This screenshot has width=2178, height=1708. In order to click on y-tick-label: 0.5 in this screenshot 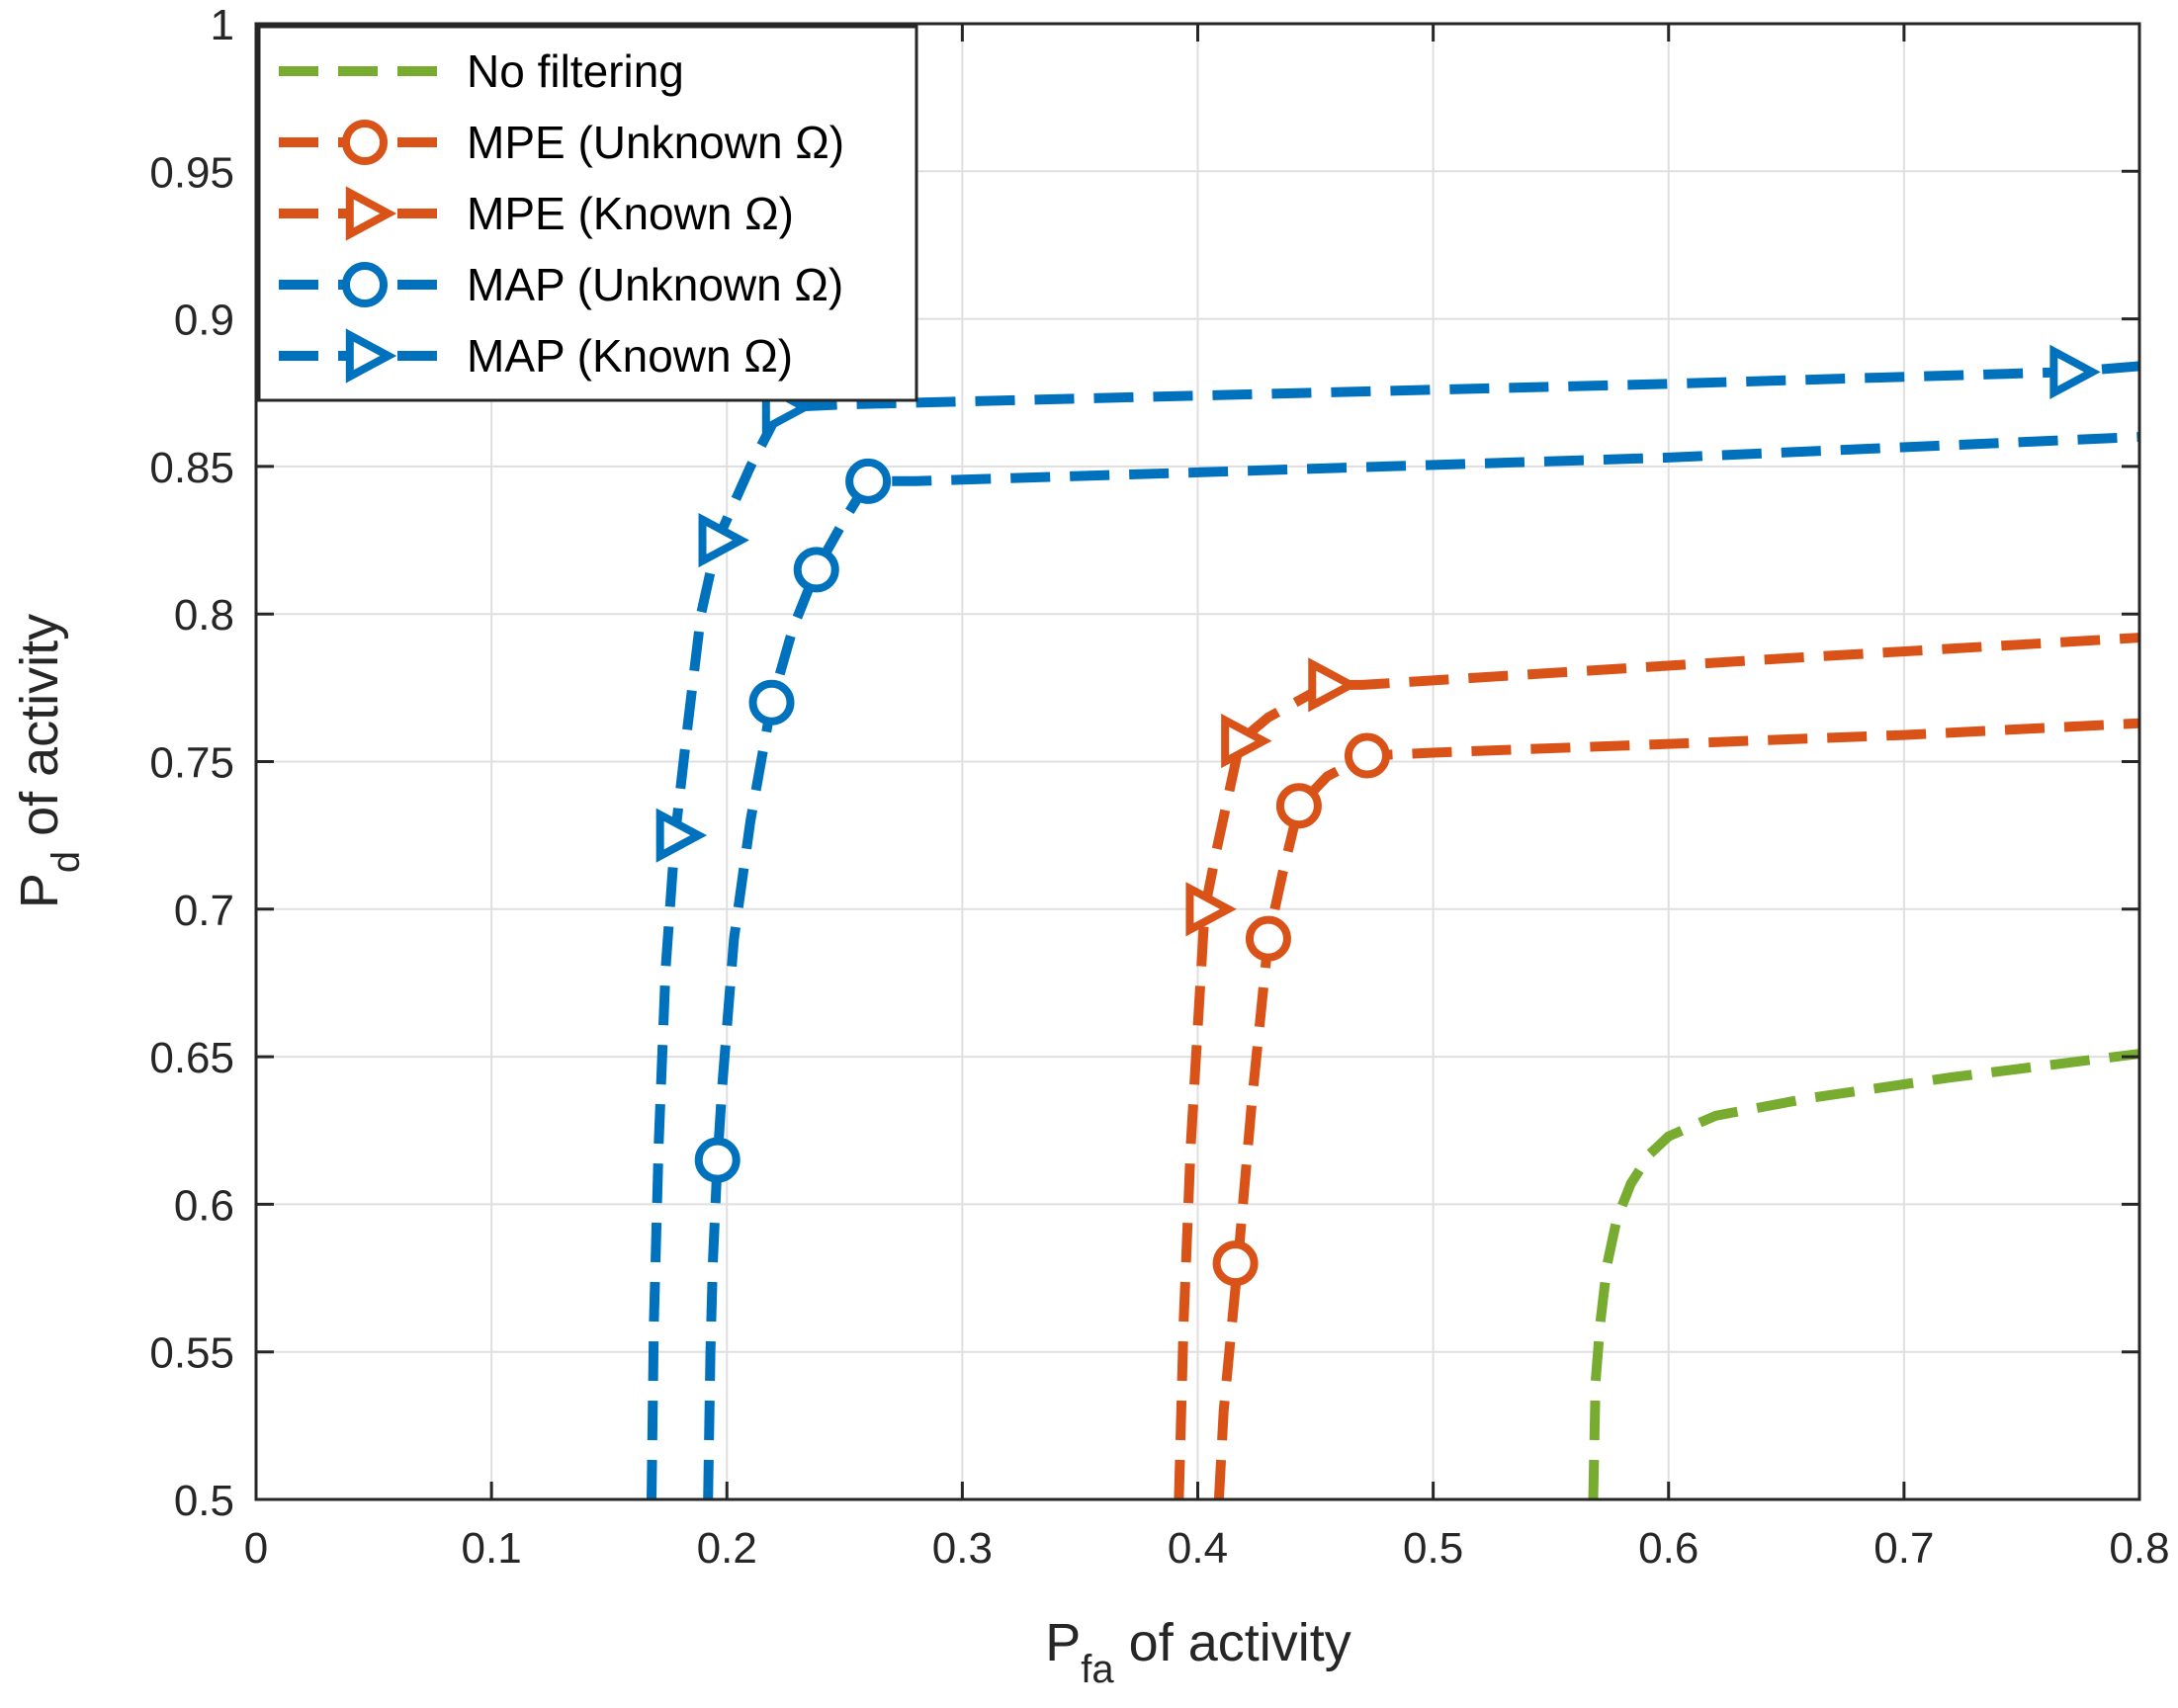, I will do `click(204, 1501)`.